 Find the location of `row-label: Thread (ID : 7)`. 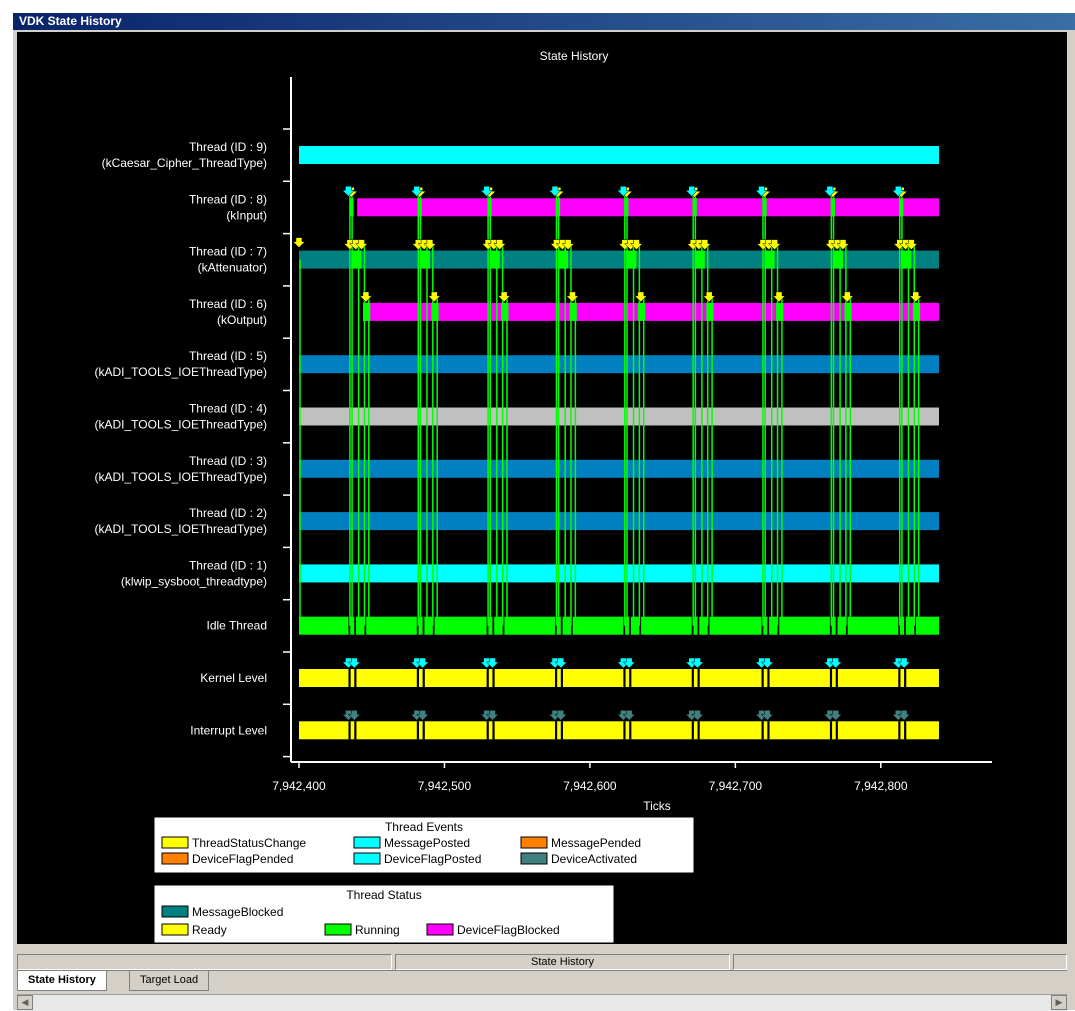

row-label: Thread (ID : 7) is located at coordinates (228, 252).